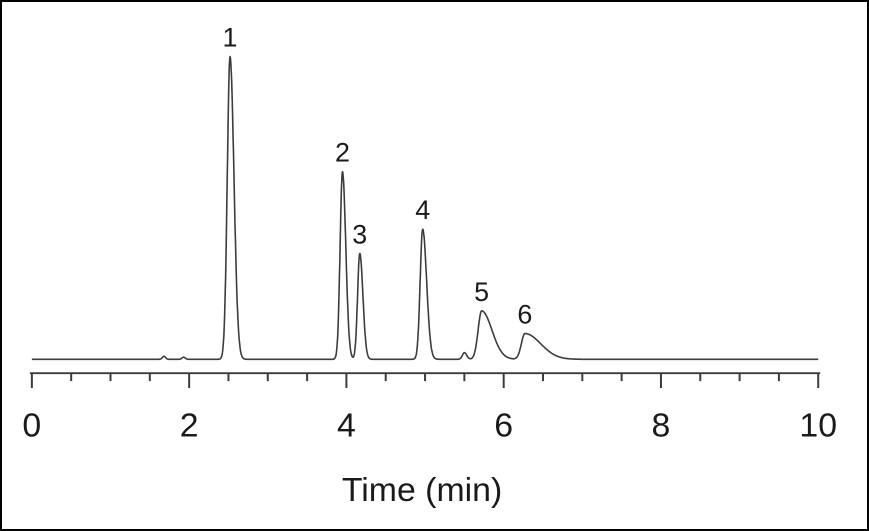 The image size is (869, 531). I want to click on peak-label-6: 6, so click(524, 315).